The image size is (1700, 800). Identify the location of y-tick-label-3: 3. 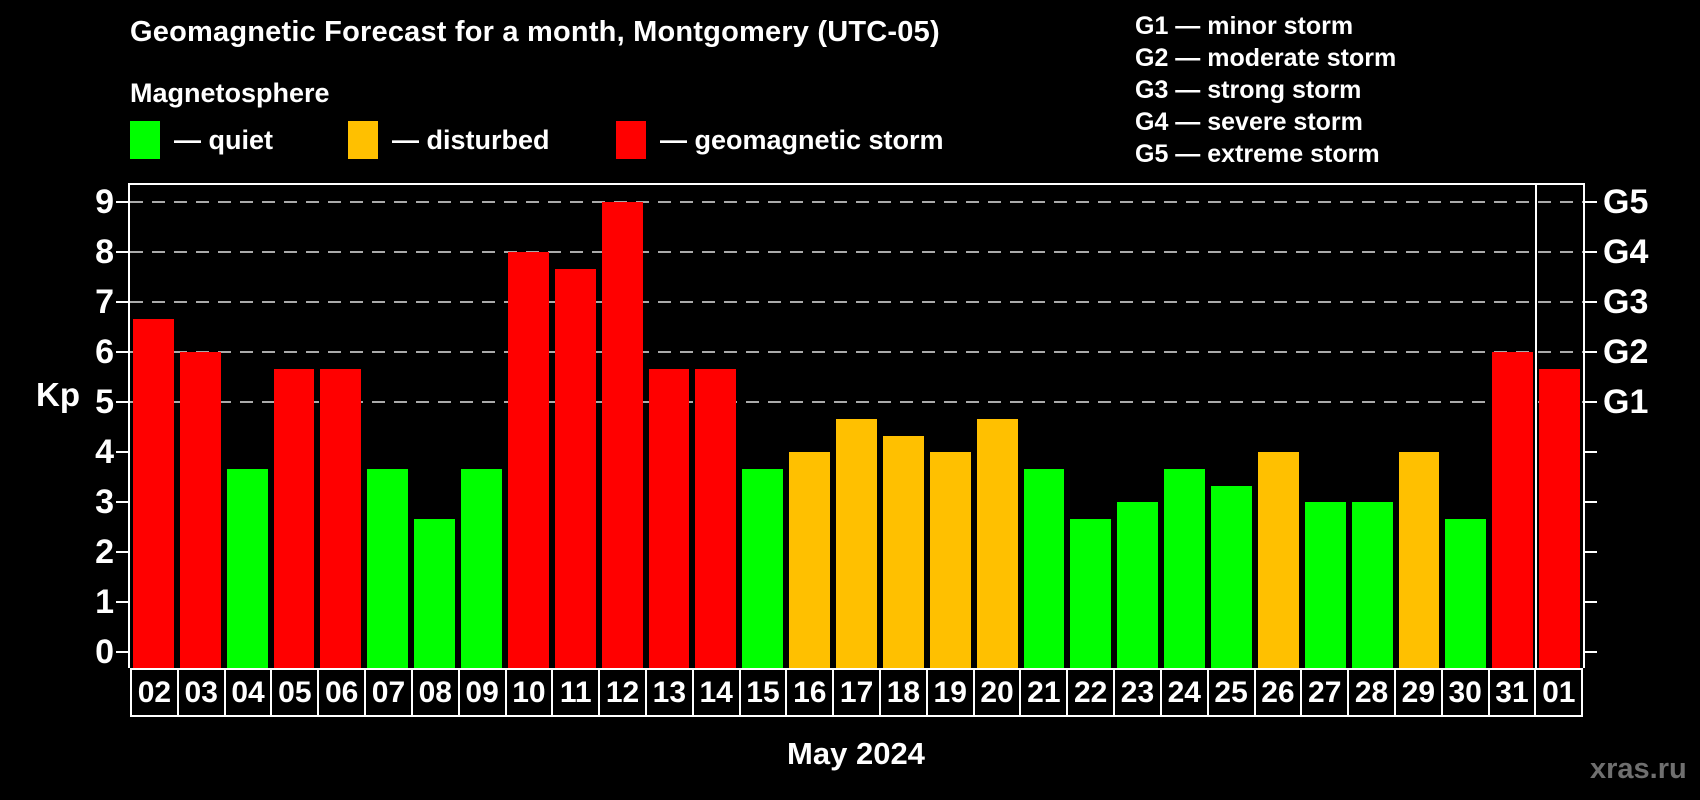
(104, 502).